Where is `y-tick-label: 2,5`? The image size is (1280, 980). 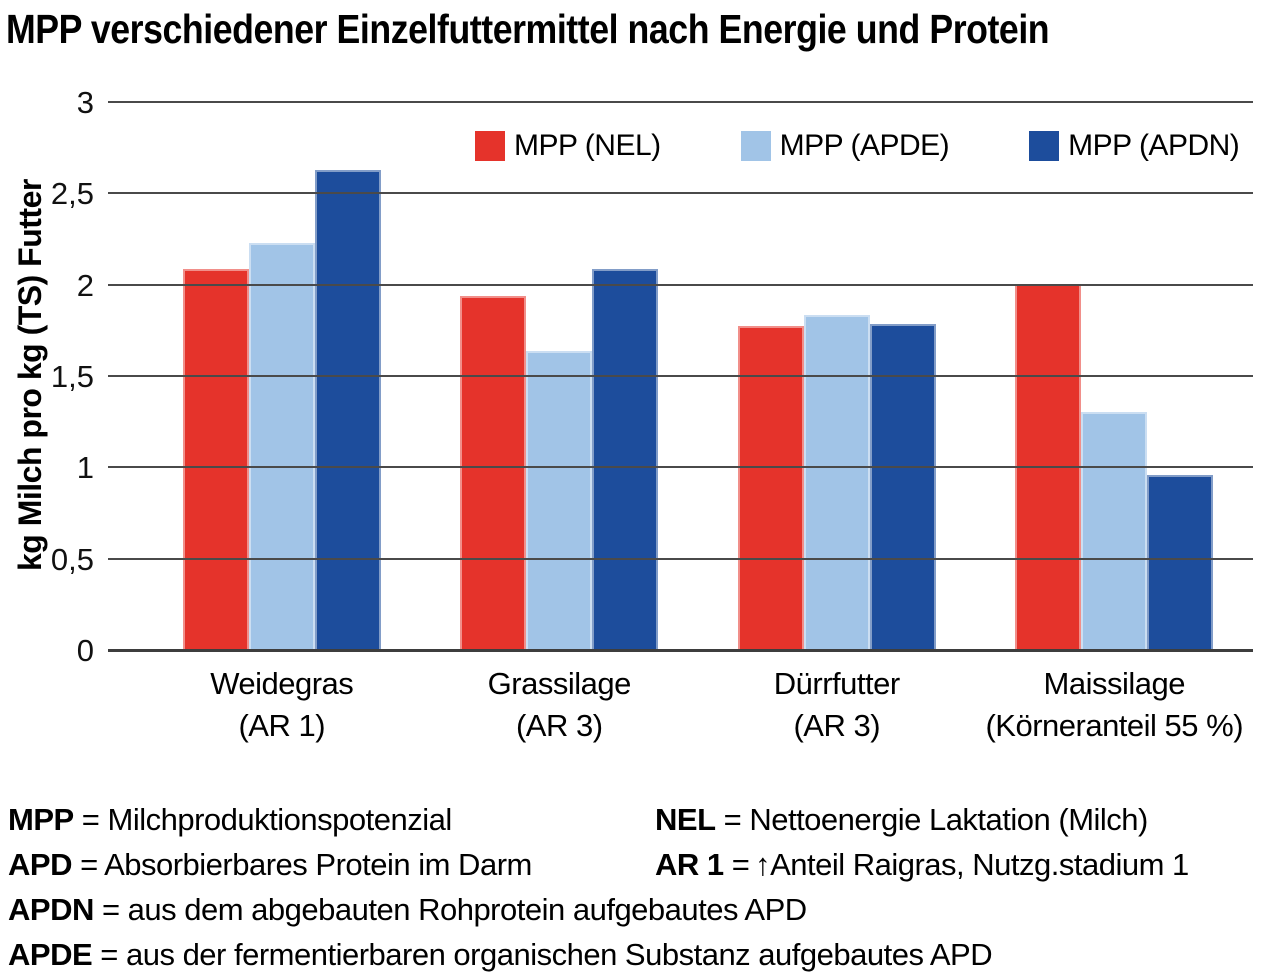 y-tick-label: 2,5 is located at coordinates (72, 193).